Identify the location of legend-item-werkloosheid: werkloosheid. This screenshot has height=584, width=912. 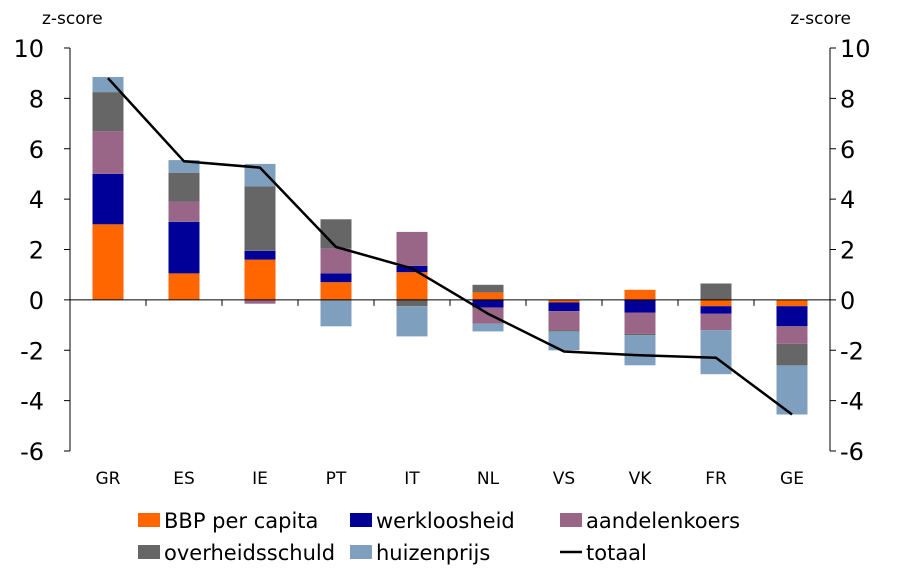
(432, 521).